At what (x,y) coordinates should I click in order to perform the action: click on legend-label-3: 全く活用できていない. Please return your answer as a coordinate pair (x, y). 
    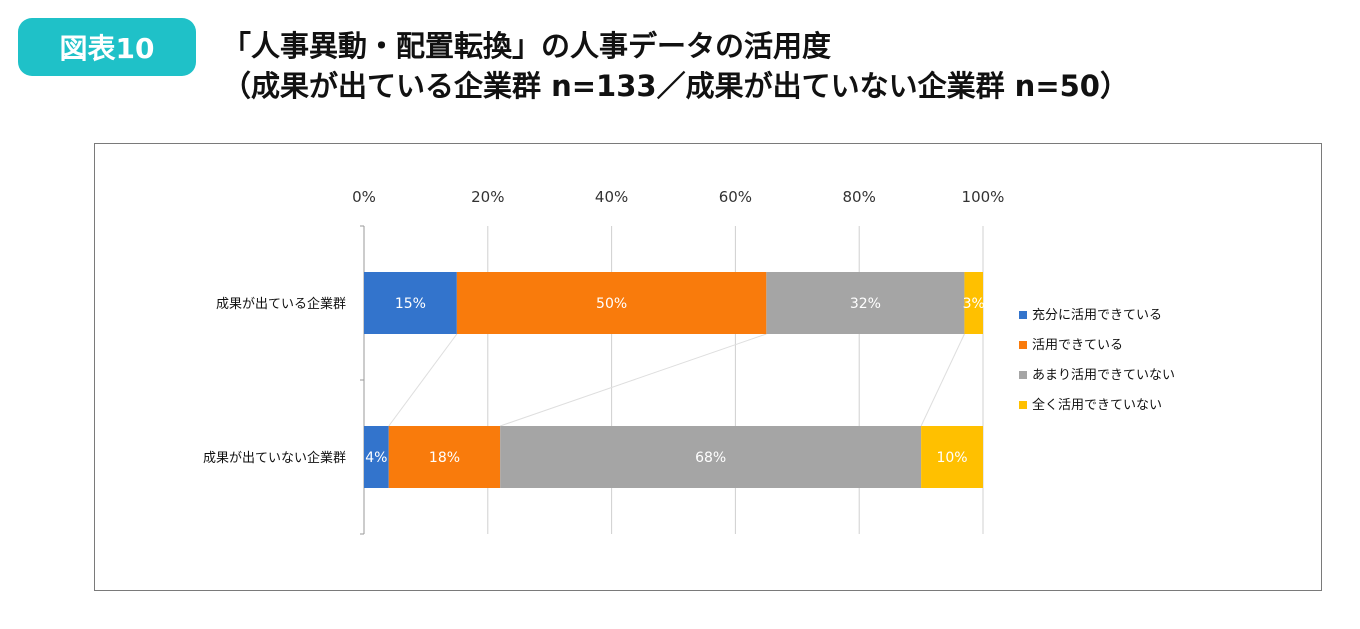
    Looking at the image, I should click on (1097, 405).